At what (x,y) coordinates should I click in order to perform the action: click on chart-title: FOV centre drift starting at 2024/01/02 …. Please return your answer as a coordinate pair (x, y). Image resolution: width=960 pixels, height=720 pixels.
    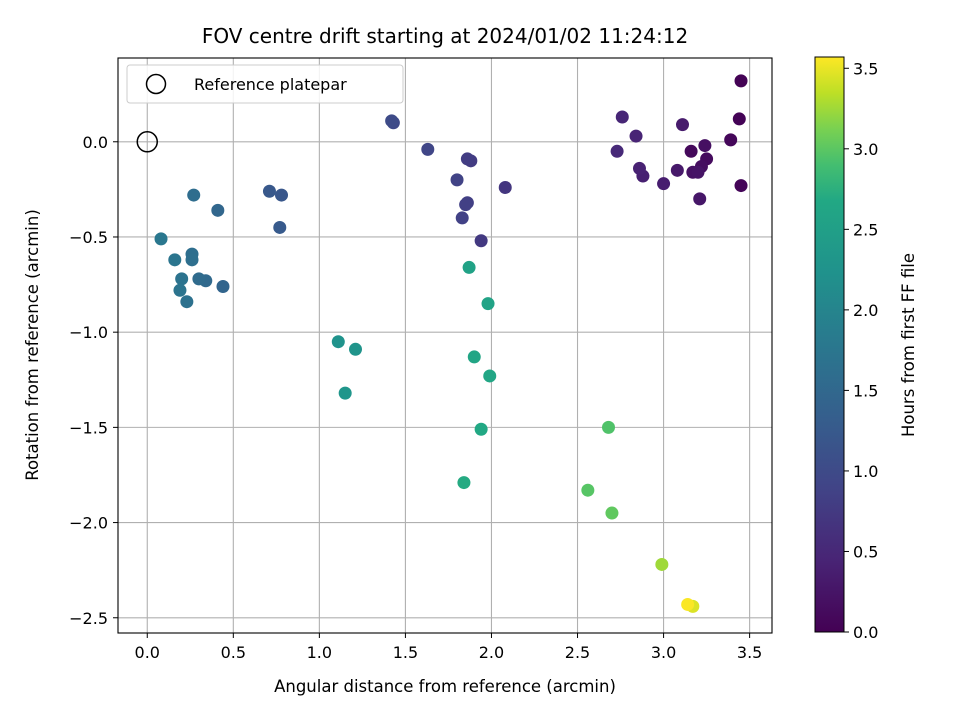
    Looking at the image, I should click on (445, 36).